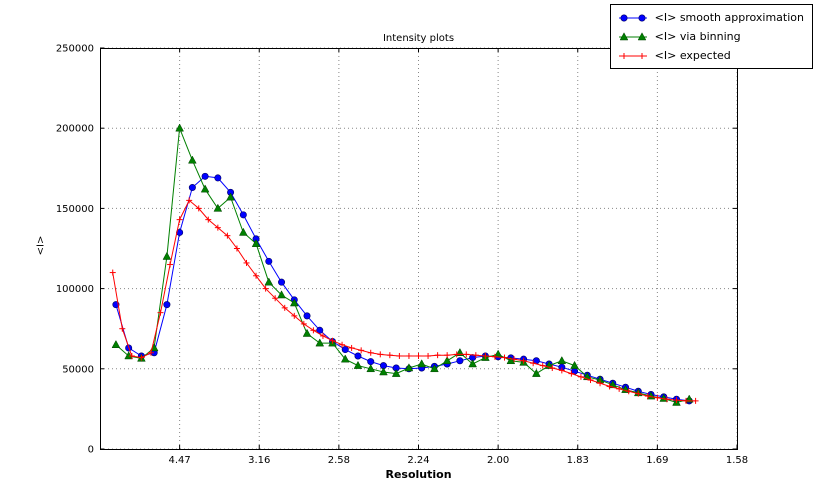  I want to click on svg-text: 1.58, so click(737, 460).